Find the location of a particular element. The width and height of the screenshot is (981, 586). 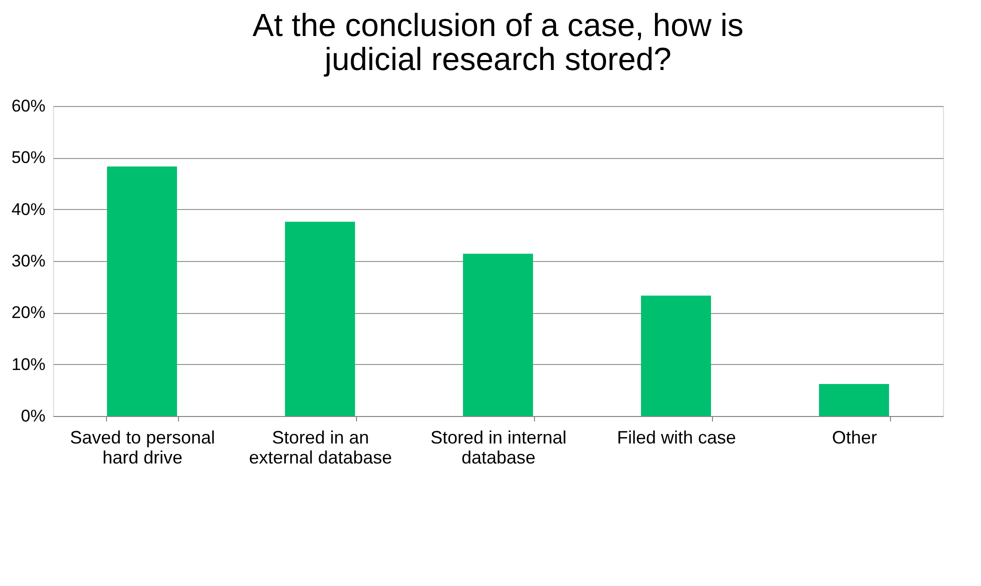

y-tick-label: 50% is located at coordinates (28, 158).